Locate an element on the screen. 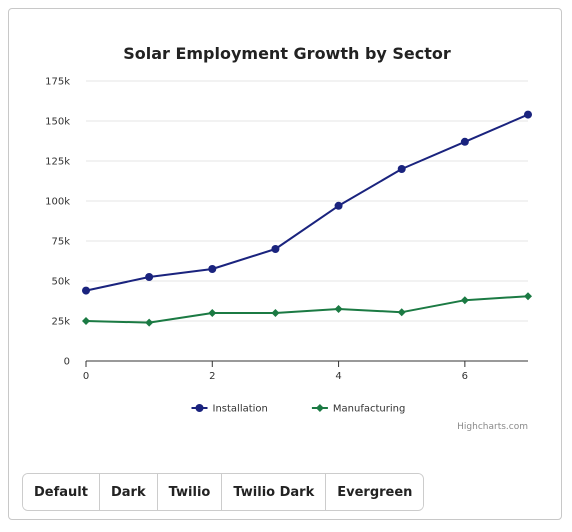 The width and height of the screenshot is (572, 532). credits-link: Highcharts.com is located at coordinates (492, 427).